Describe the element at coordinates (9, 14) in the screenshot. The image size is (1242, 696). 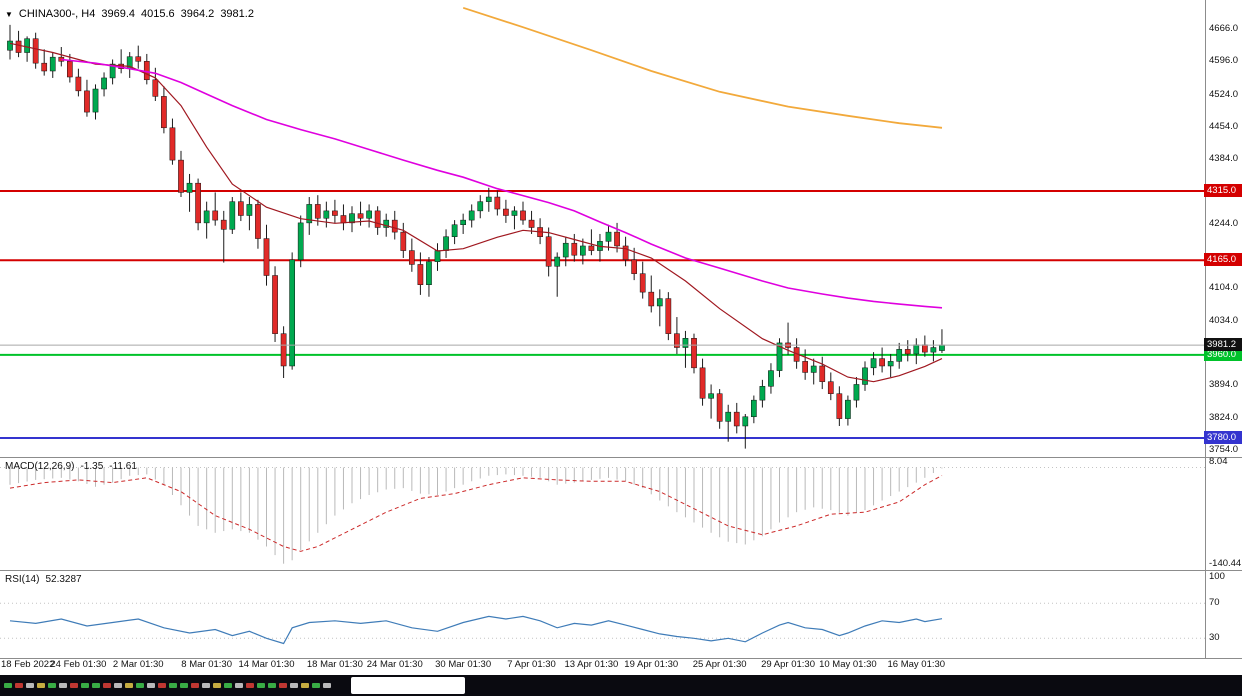
I see `dropdown-arrow-icon: ▼` at that location.